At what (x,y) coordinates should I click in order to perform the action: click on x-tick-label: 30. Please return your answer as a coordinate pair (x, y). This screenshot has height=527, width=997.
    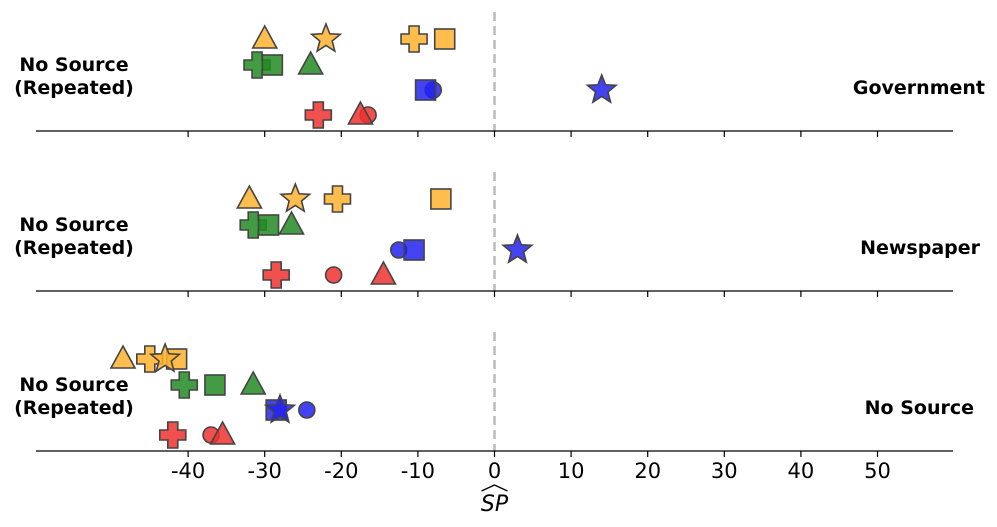
    Looking at the image, I should click on (724, 471).